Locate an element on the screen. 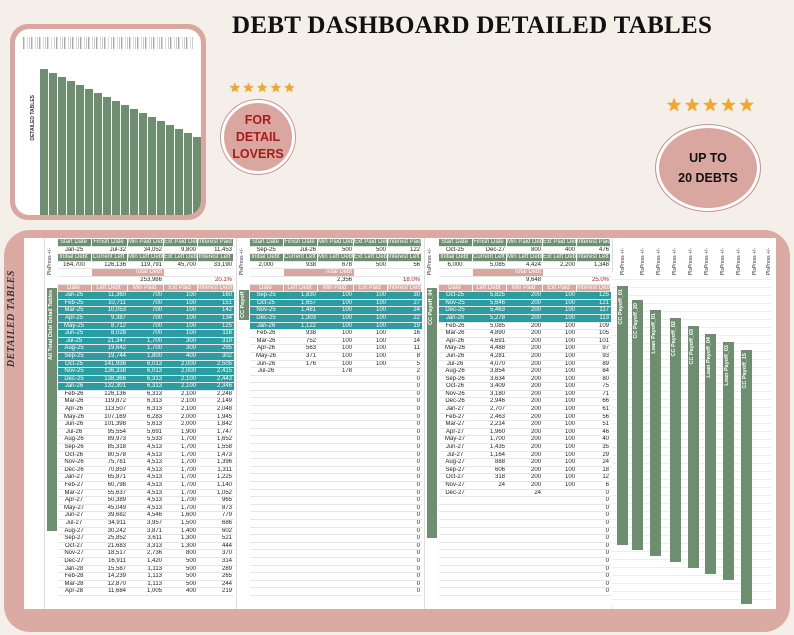  table-cell: Ext Paid Debt is located at coordinates (371, 242).